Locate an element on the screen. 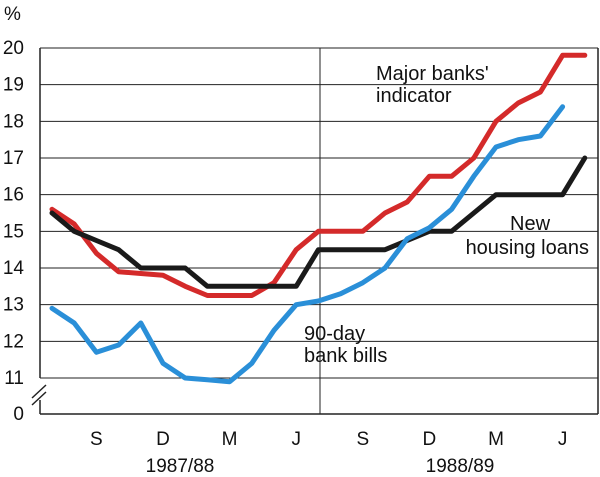 Image resolution: width=600 pixels, height=477 pixels. series-annotation: bank bills is located at coordinates (345, 356).